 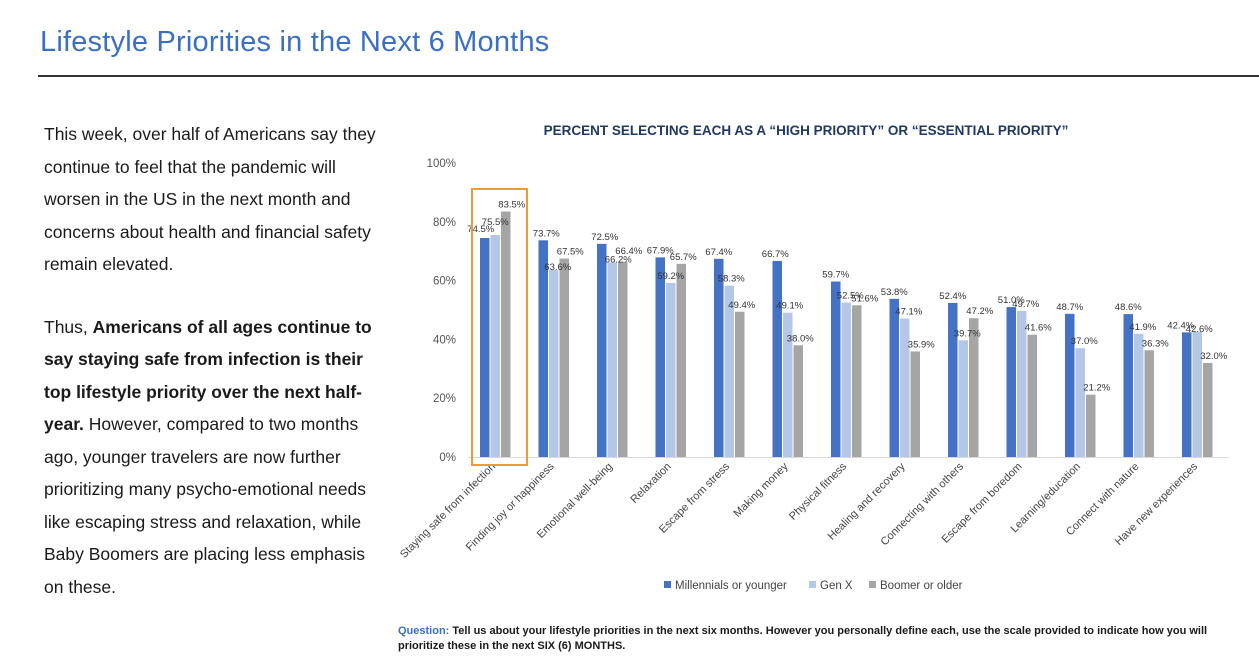 I want to click on data-label: 39.7%, so click(x=967, y=333).